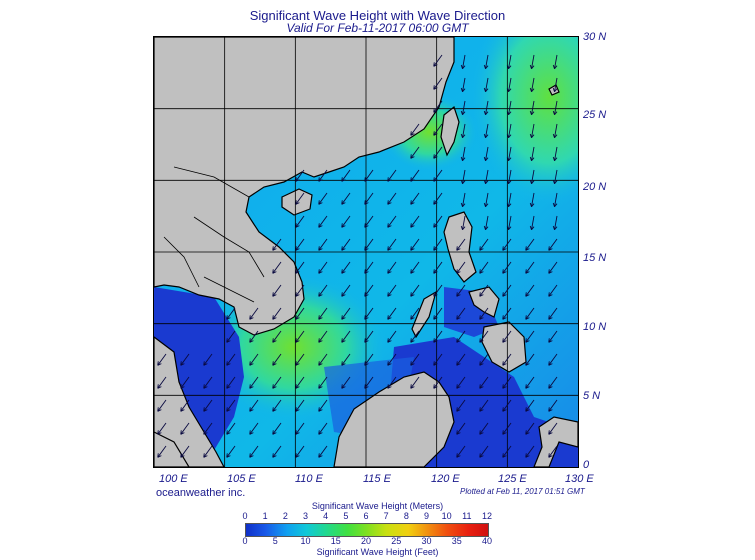 The image size is (755, 560). What do you see at coordinates (595, 187) in the screenshot?
I see `lat-label-20n: 20 N` at bounding box center [595, 187].